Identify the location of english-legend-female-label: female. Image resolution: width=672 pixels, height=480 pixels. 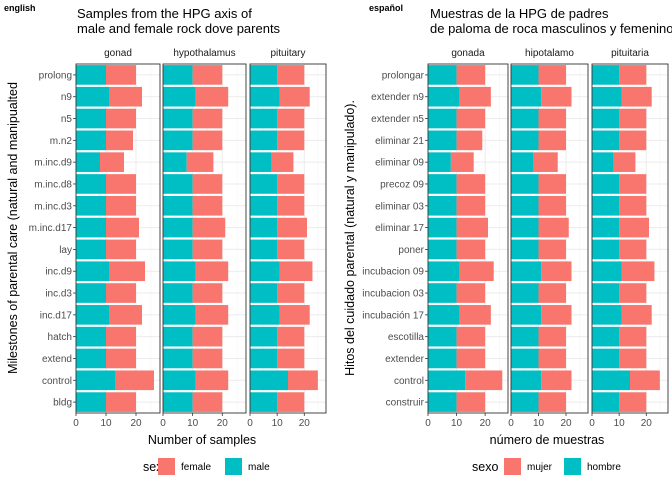
(196, 467).